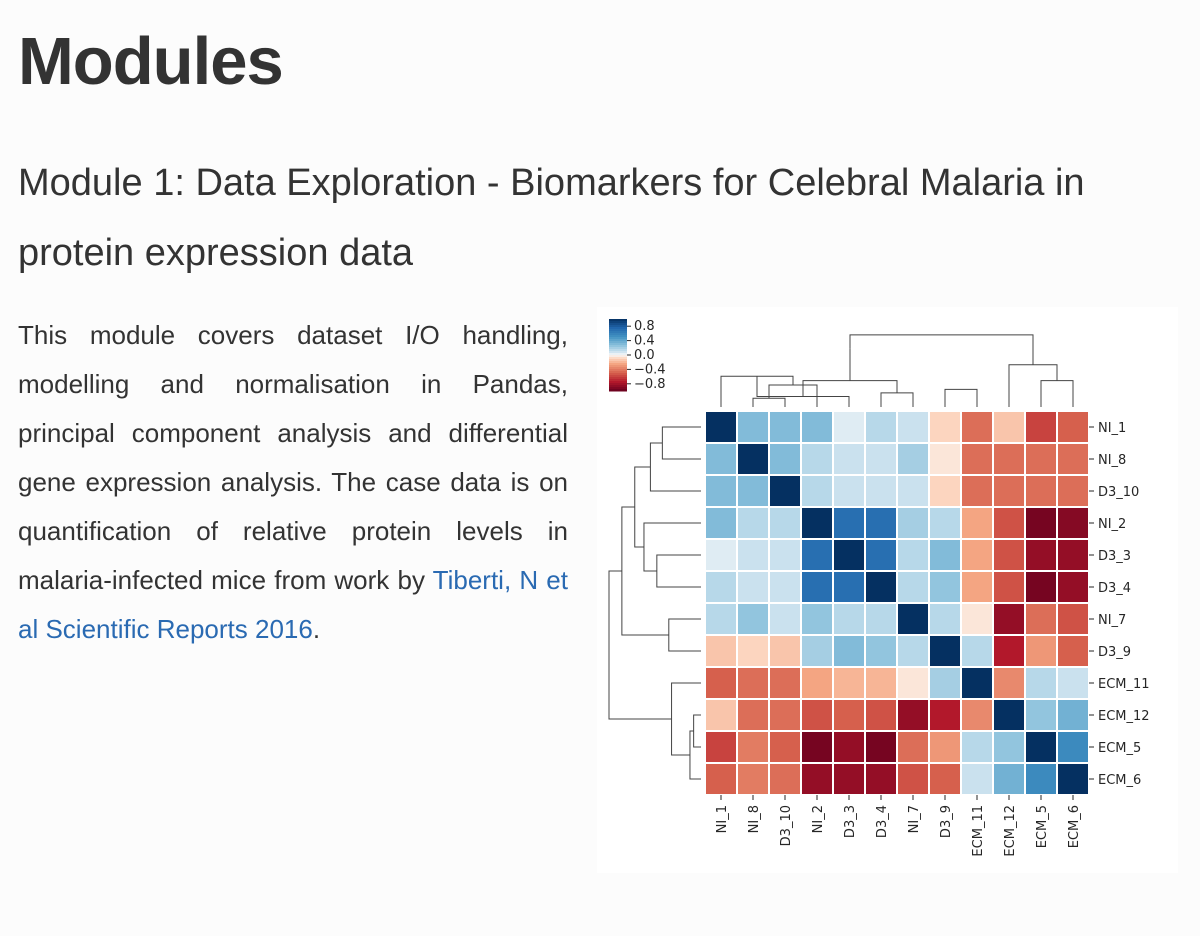 The image size is (1200, 936). I want to click on row-label: D3_9, so click(1114, 652).